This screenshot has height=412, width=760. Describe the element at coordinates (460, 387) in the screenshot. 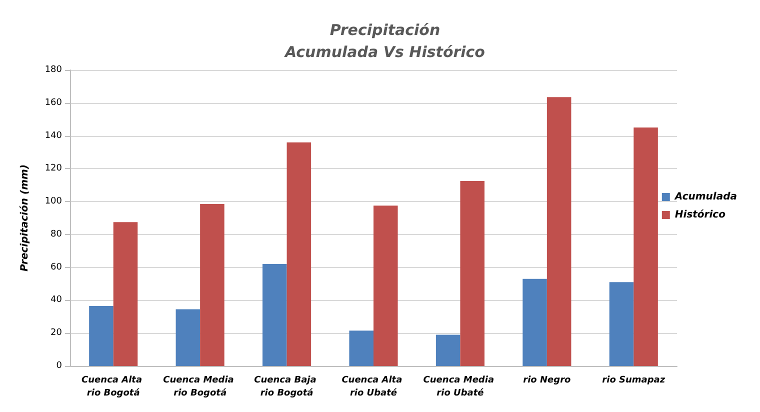

I see `x-tick-label: Cuenca Media rio Ubaté` at that location.